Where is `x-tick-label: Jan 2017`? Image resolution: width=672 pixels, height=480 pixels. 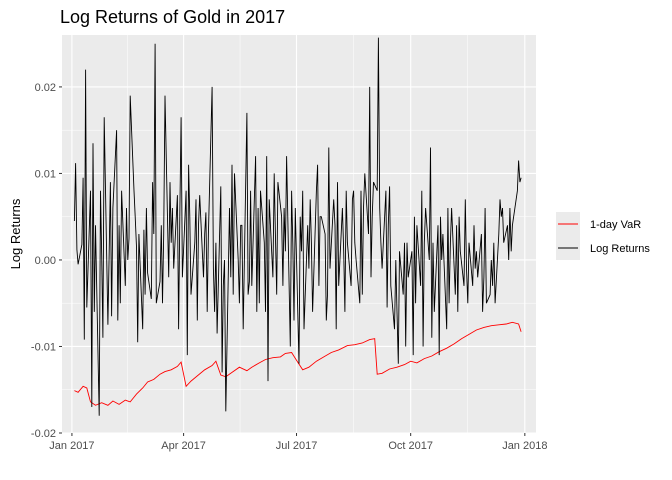
x-tick-label: Jan 2017 is located at coordinates (71, 446).